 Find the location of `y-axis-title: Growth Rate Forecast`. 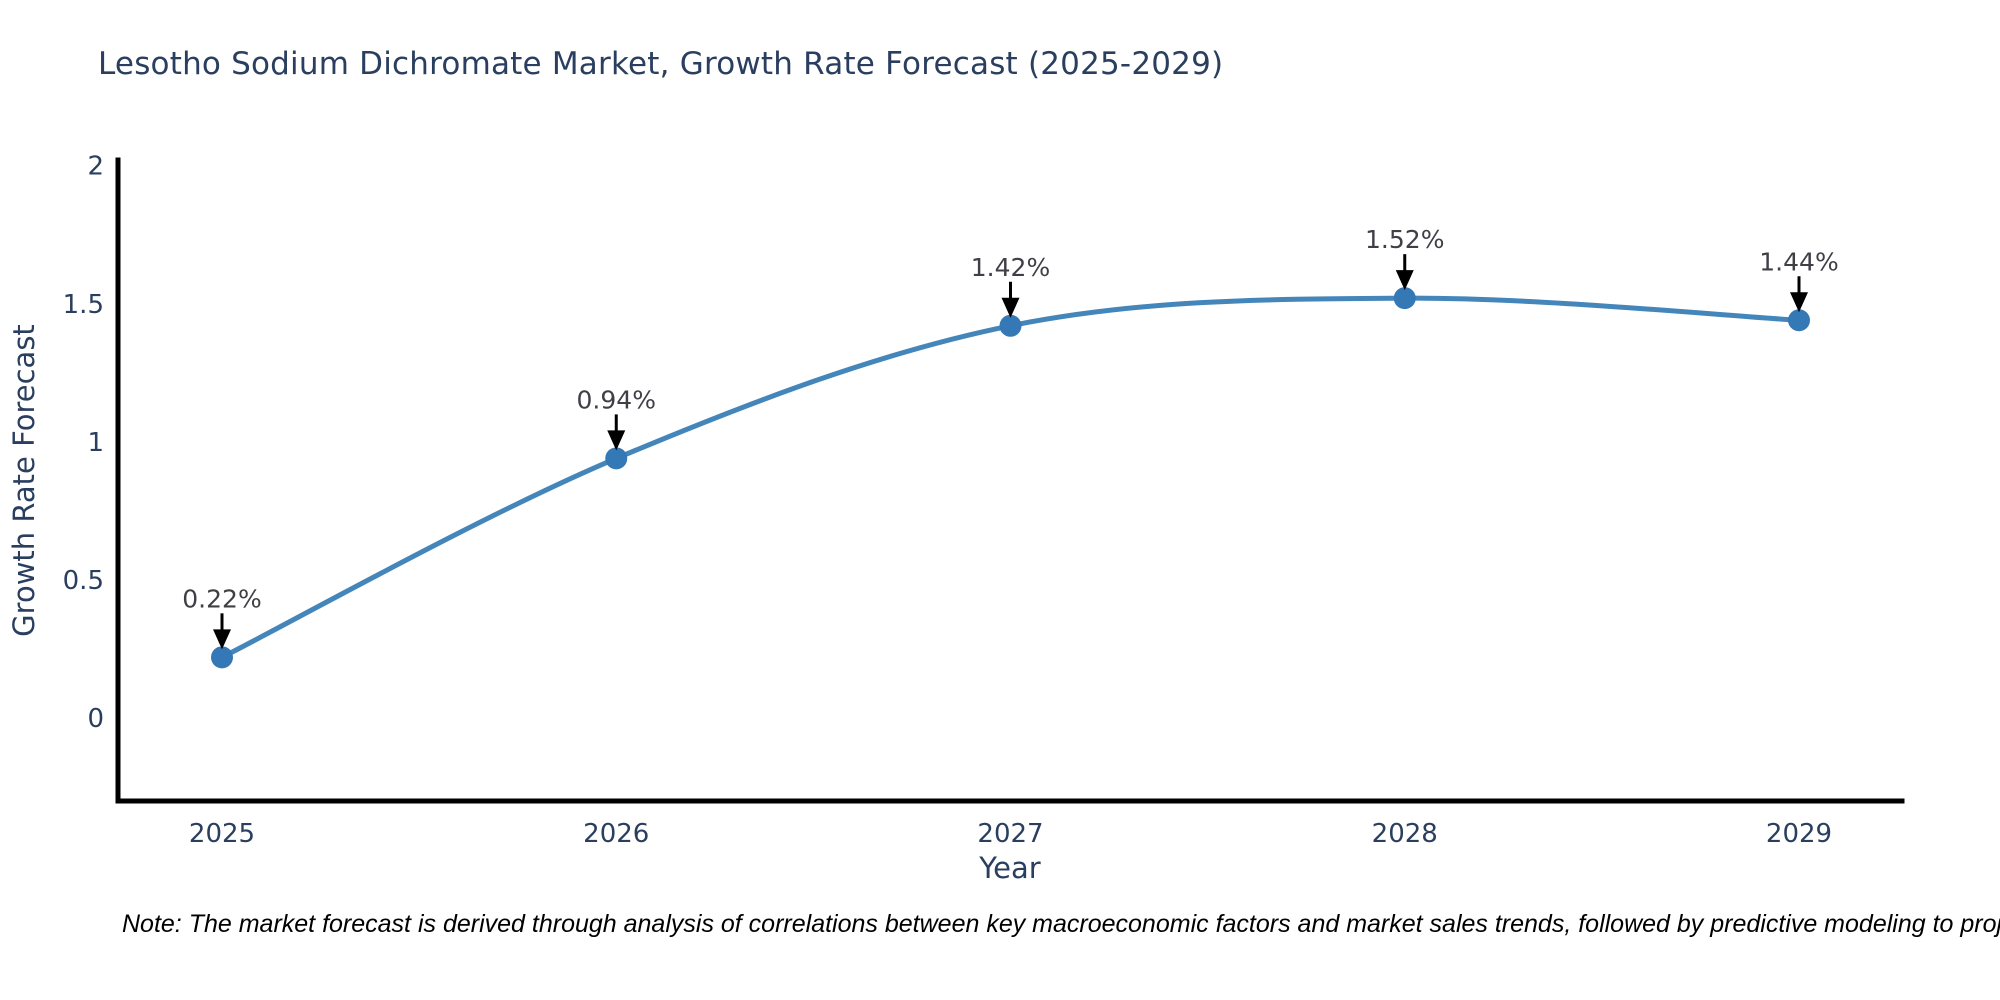

y-axis-title: Growth Rate Forecast is located at coordinates (24, 480).